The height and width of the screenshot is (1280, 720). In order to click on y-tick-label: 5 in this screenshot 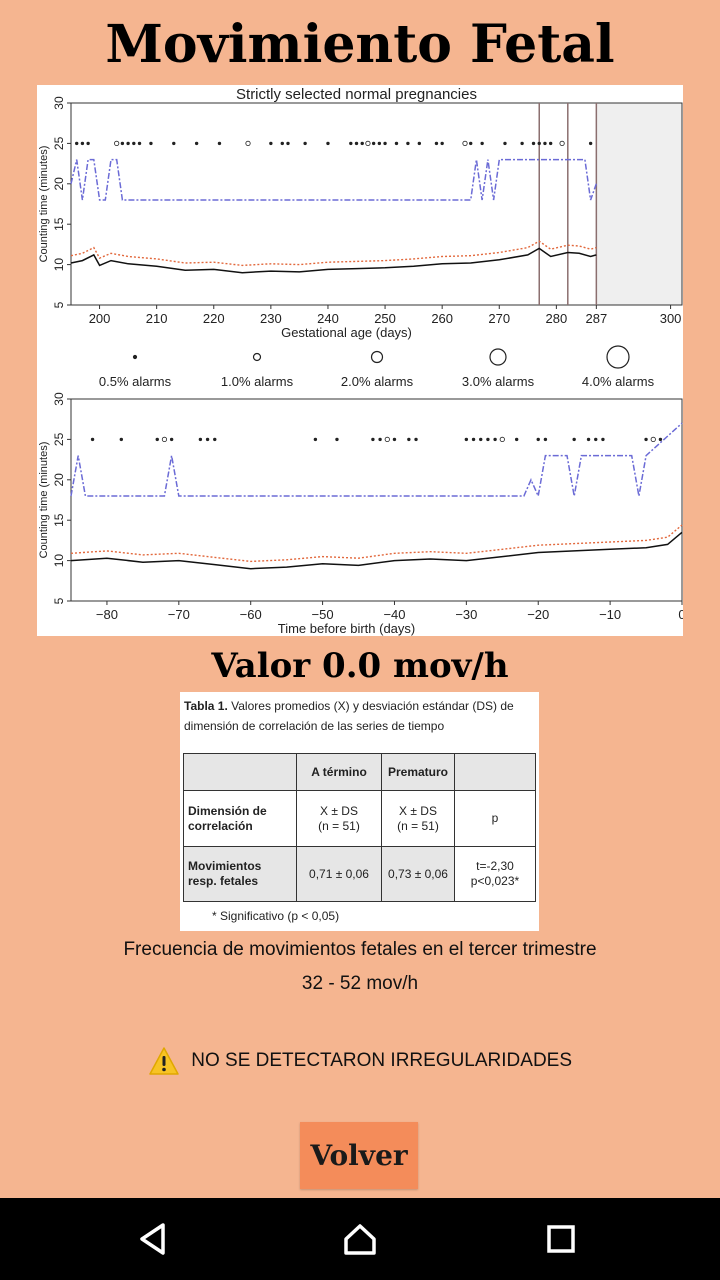, I will do `click(59, 600)`.